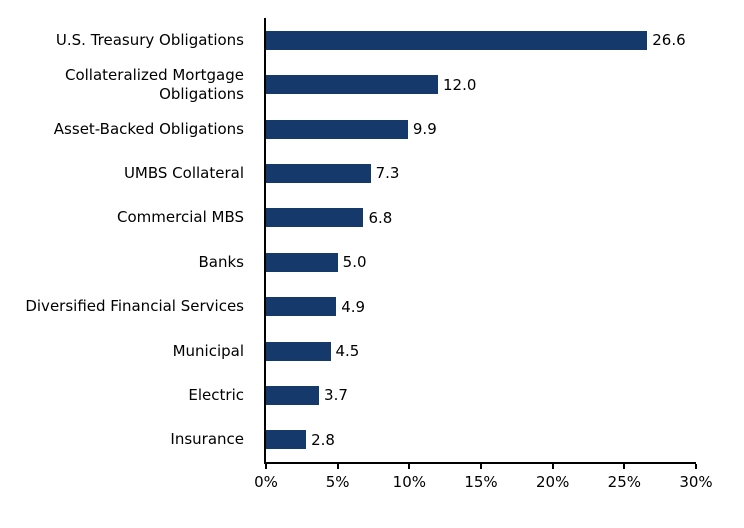  What do you see at coordinates (696, 482) in the screenshot?
I see `x-tick-label: 30%` at bounding box center [696, 482].